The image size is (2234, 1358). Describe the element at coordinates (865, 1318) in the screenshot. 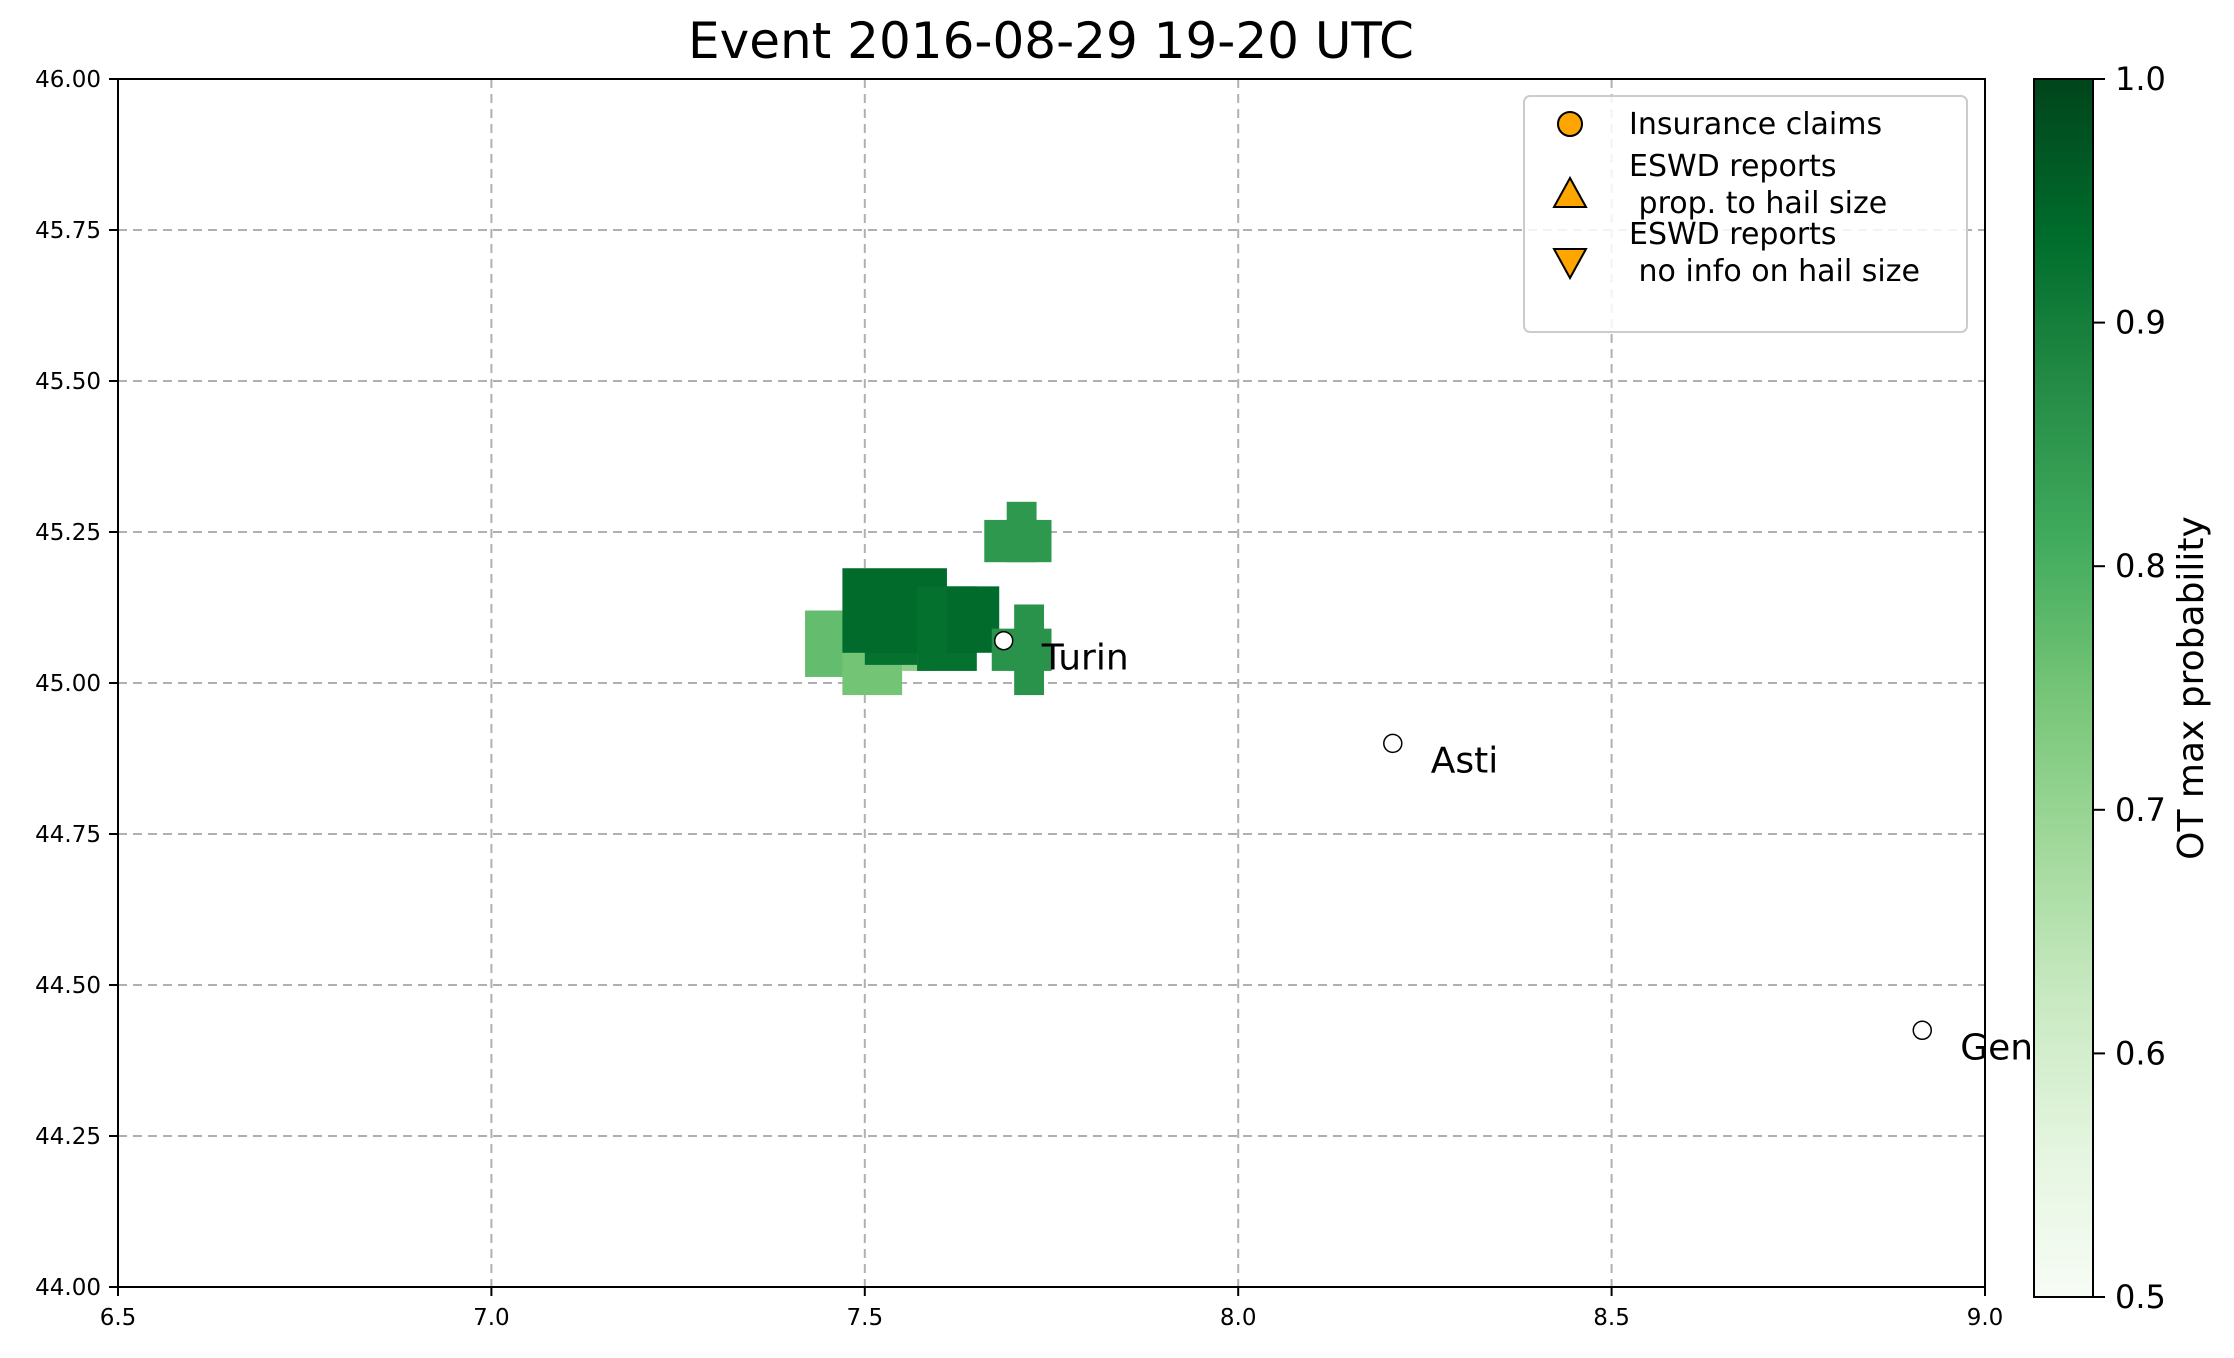

I see `x-tick-label: 7.5` at that location.